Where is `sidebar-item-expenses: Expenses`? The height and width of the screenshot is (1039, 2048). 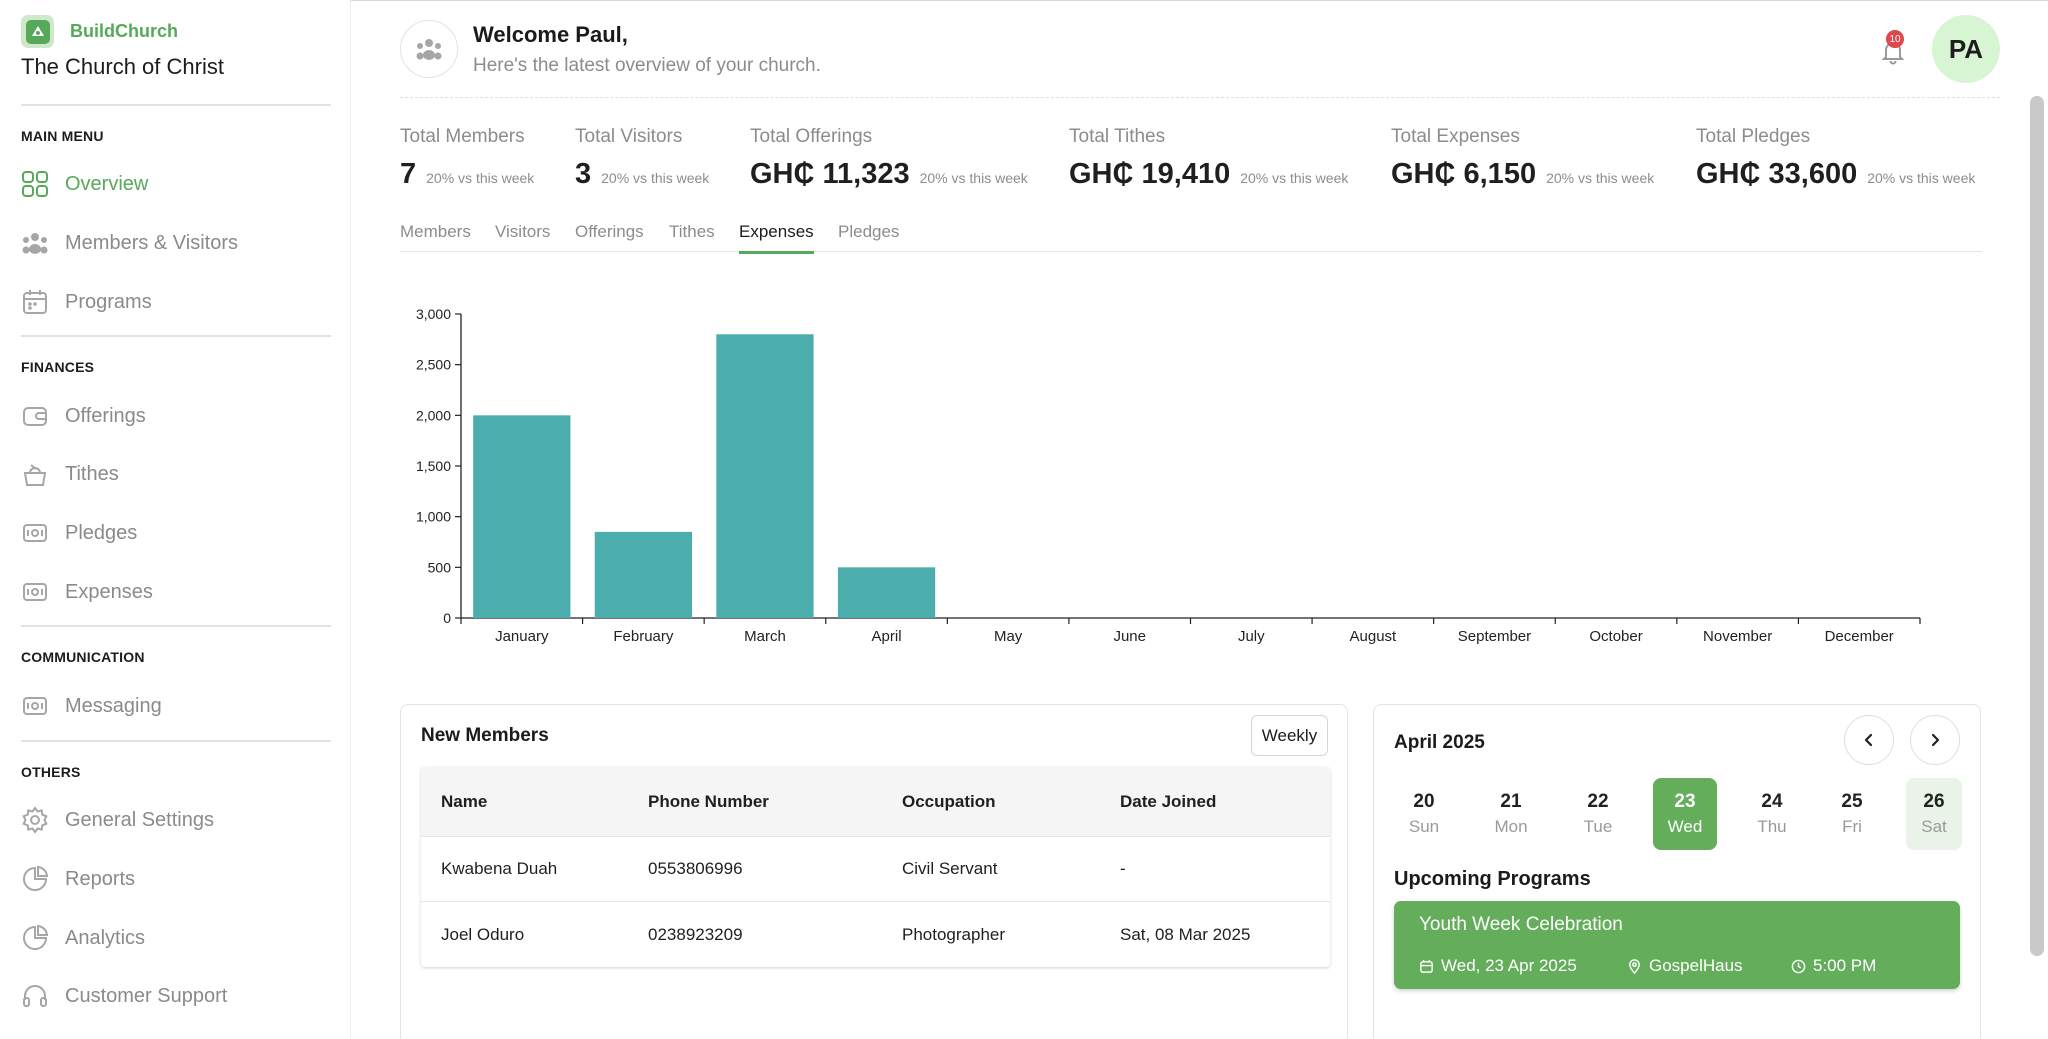
sidebar-item-expenses: Expenses is located at coordinates (87, 592).